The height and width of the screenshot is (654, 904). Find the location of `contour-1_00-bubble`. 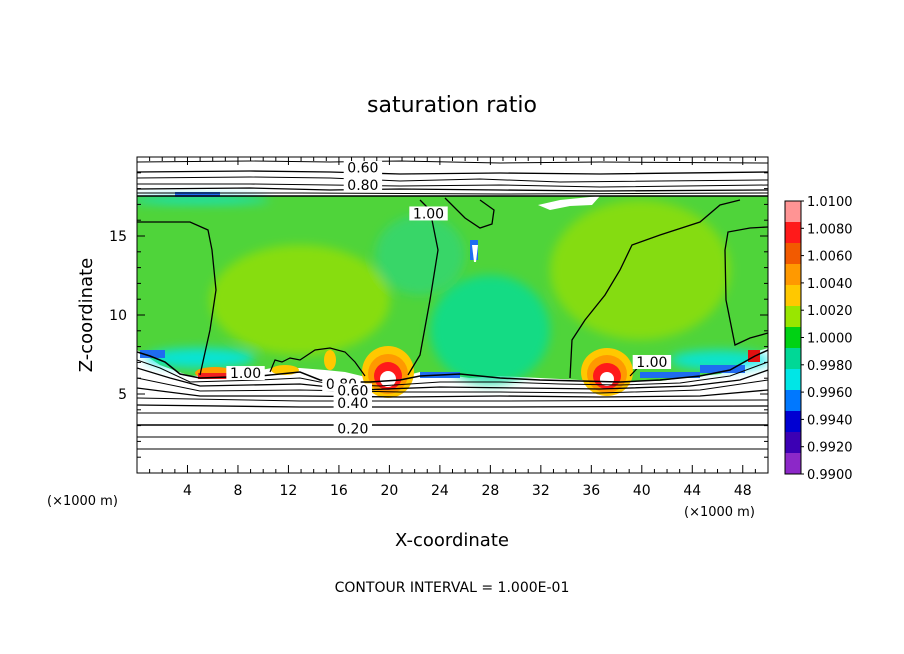

contour-1_00-bubble is located at coordinates (469, 213).